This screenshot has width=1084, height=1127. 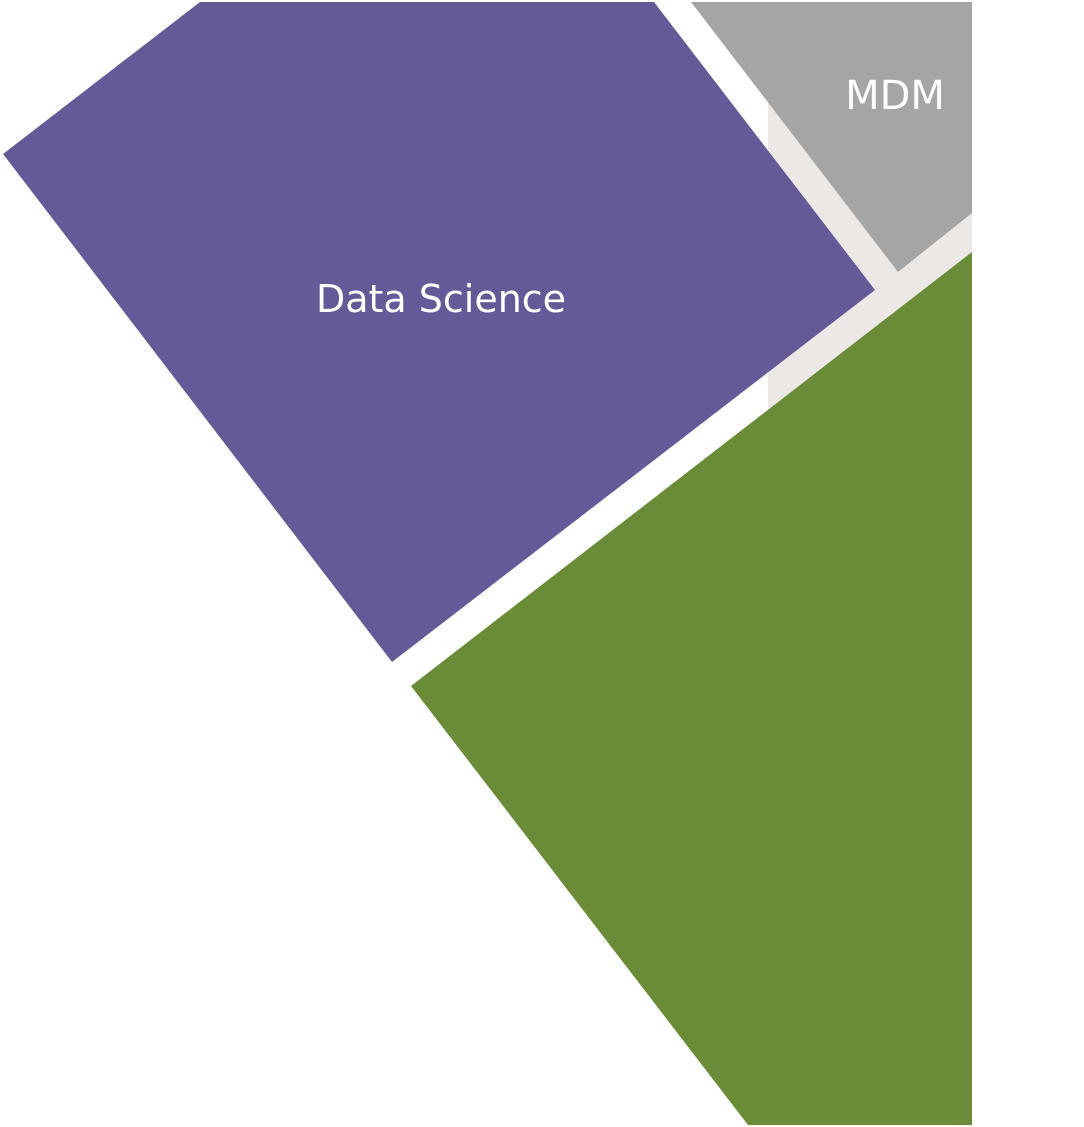 I want to click on mdm-label: MDM, so click(x=895, y=96).